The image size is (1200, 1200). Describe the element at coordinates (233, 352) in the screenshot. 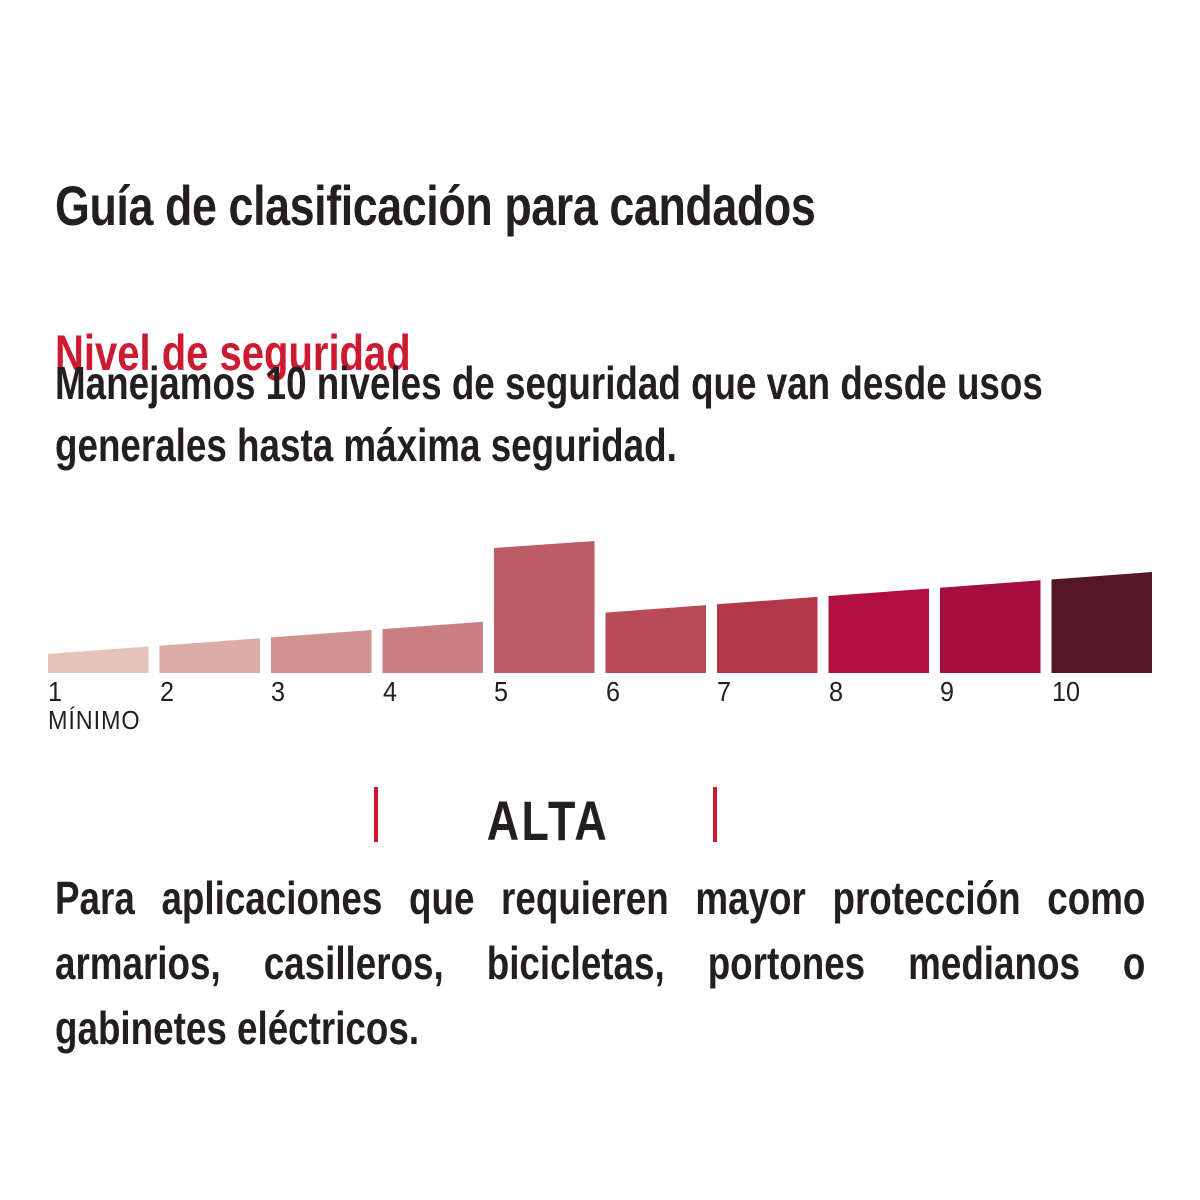

I see `section-heading: Nivel de seguridad` at that location.